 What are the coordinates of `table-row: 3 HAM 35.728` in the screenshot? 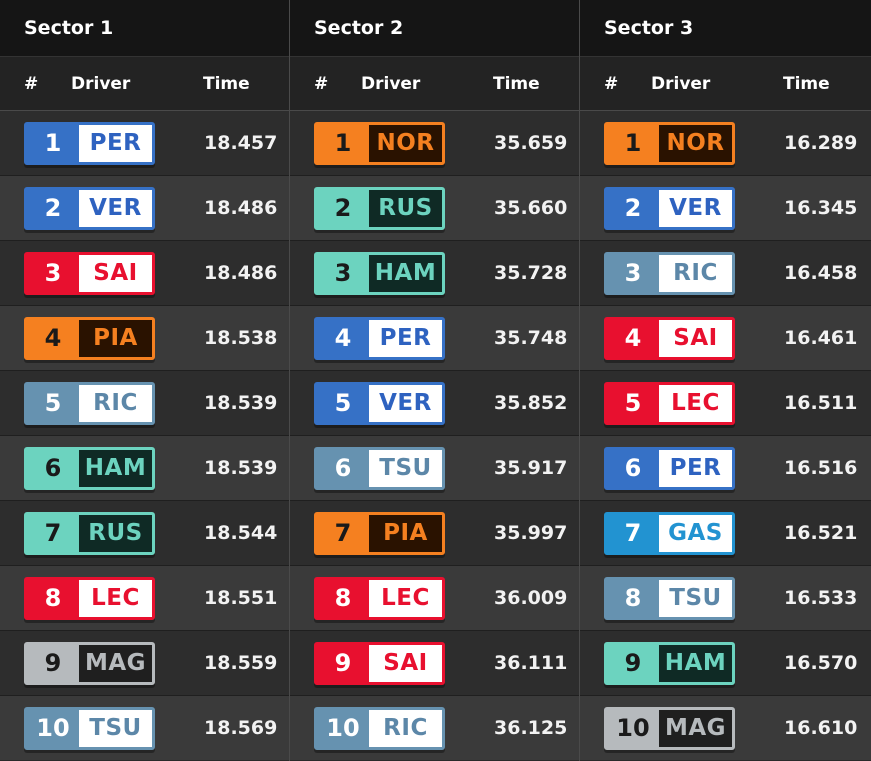 It's located at (434, 273).